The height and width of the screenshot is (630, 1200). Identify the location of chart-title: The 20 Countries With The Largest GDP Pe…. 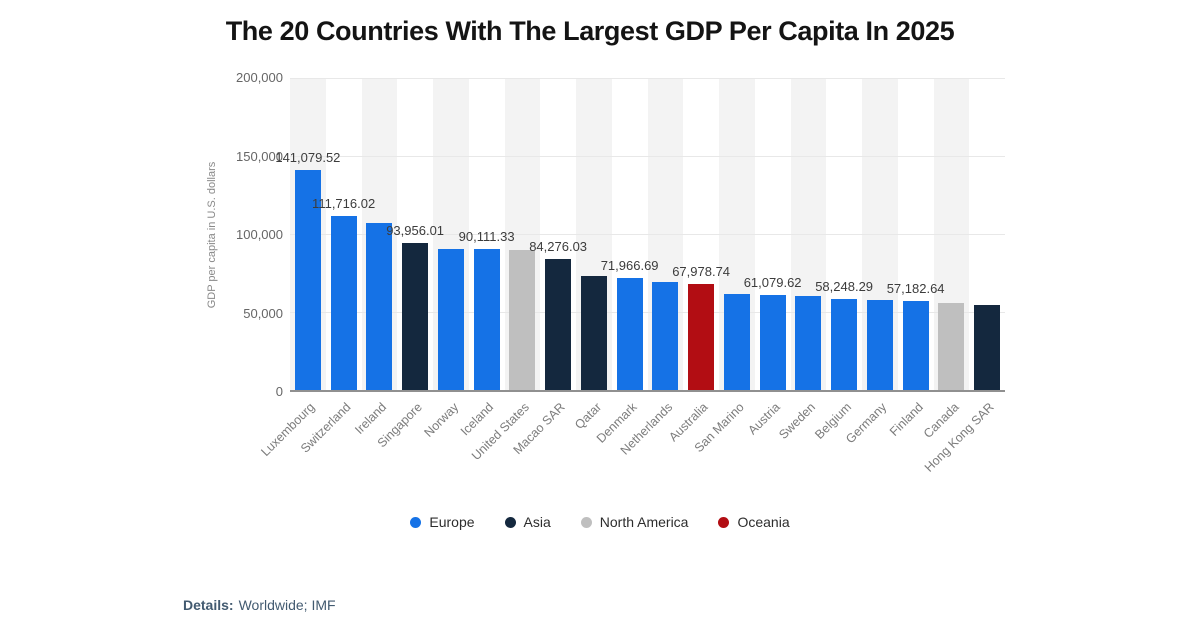
(590, 31).